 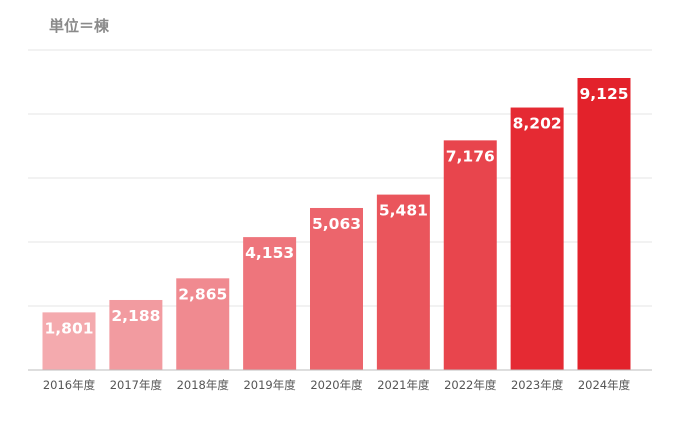 I want to click on x-tick-label: 2024年度, so click(x=604, y=385).